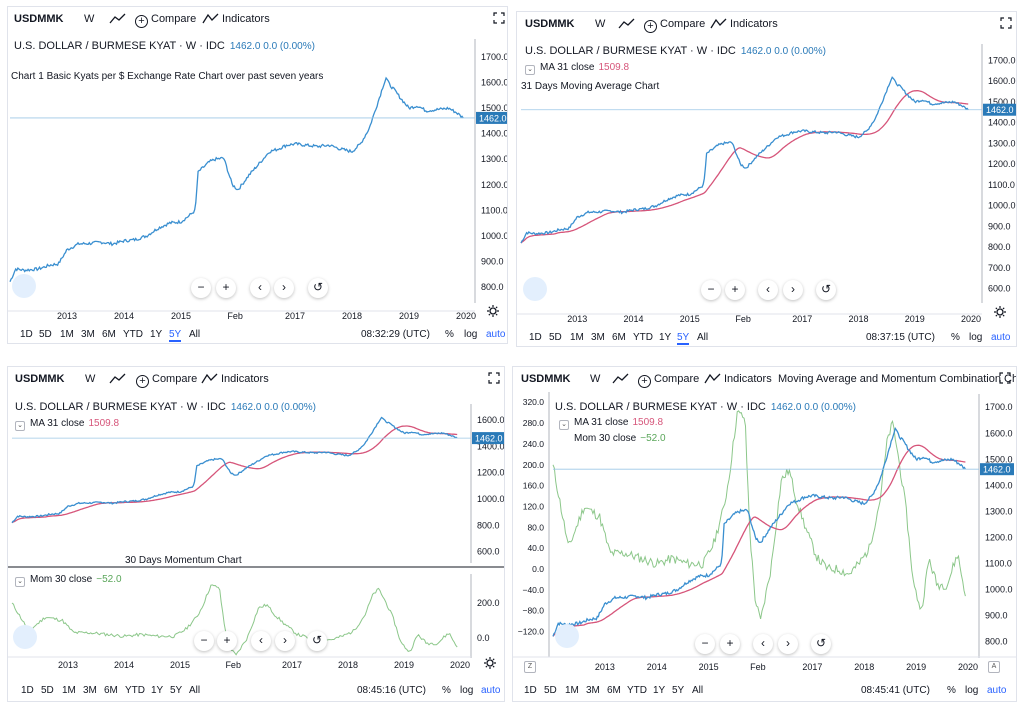  I want to click on left-axis-toggle: Z, so click(530, 667).